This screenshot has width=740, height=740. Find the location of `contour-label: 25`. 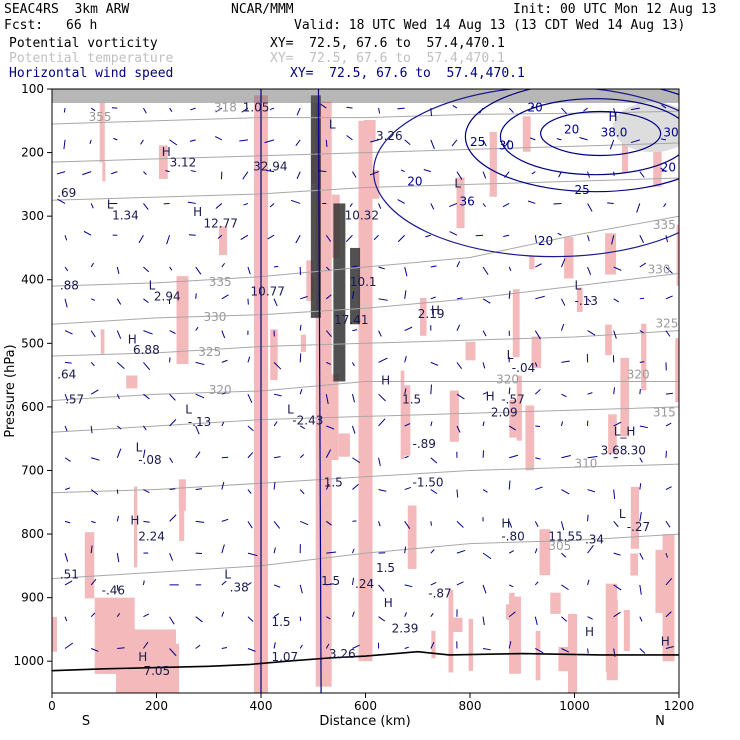

contour-label: 25 is located at coordinates (582, 190).